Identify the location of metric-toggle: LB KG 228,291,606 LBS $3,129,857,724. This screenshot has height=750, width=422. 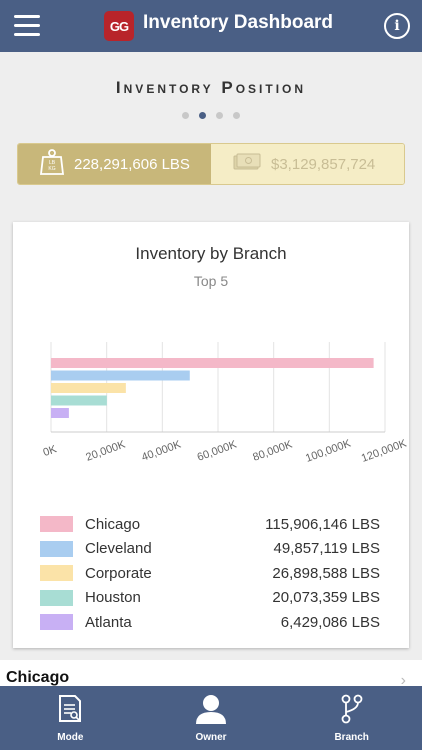
(211, 164).